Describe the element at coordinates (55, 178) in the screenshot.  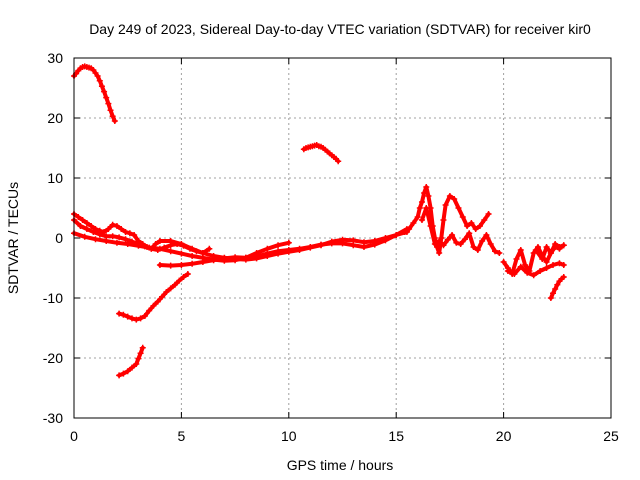
I see `y-tick-label: 10` at that location.